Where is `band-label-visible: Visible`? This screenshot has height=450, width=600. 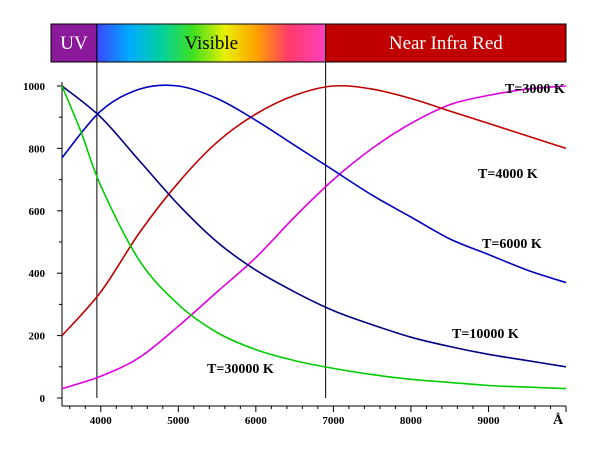 band-label-visible: Visible is located at coordinates (211, 43).